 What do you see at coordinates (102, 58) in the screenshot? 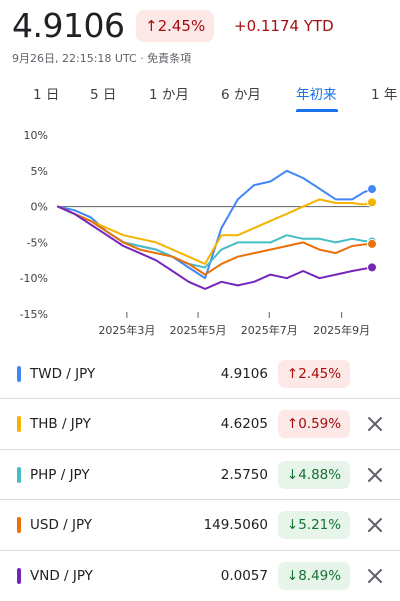
I see `timestamp-disclaimer: 9月26日, 22:15:18 UTC · 免責条項` at bounding box center [102, 58].